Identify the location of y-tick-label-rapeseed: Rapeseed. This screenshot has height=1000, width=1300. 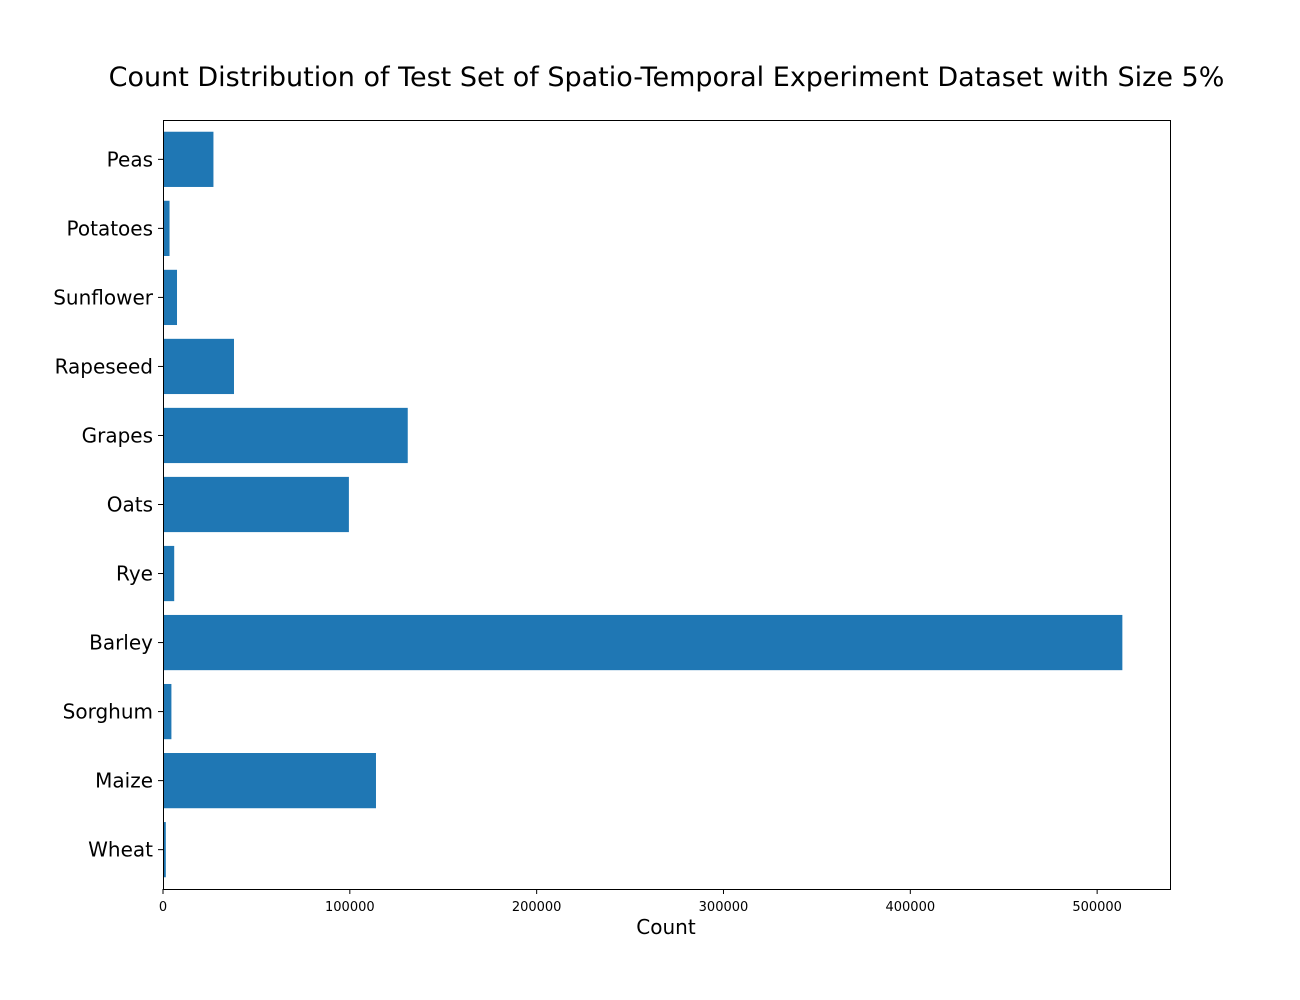
(104, 366).